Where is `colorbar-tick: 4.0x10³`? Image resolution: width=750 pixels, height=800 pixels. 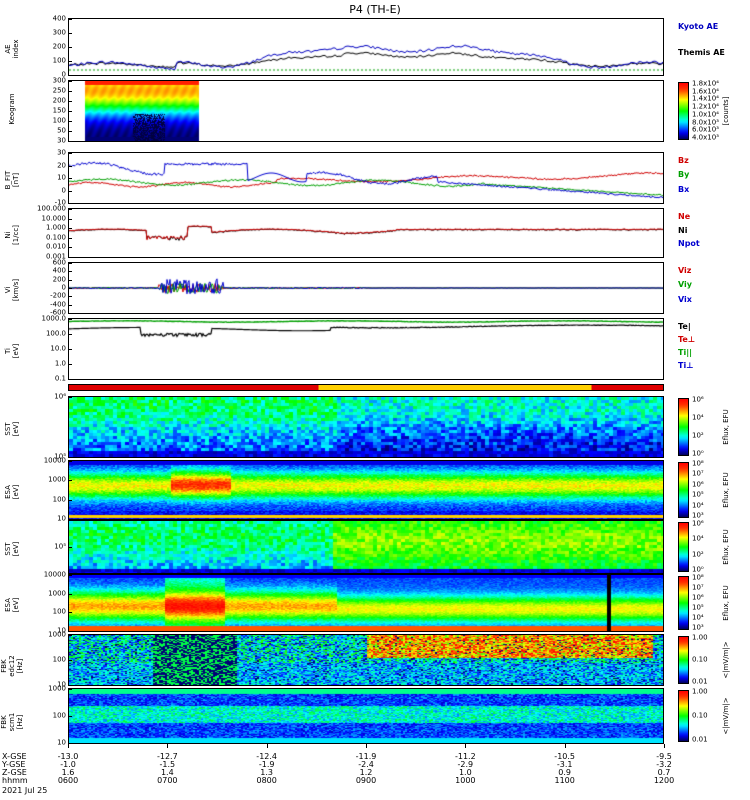 colorbar-tick: 4.0x10³ is located at coordinates (705, 137).